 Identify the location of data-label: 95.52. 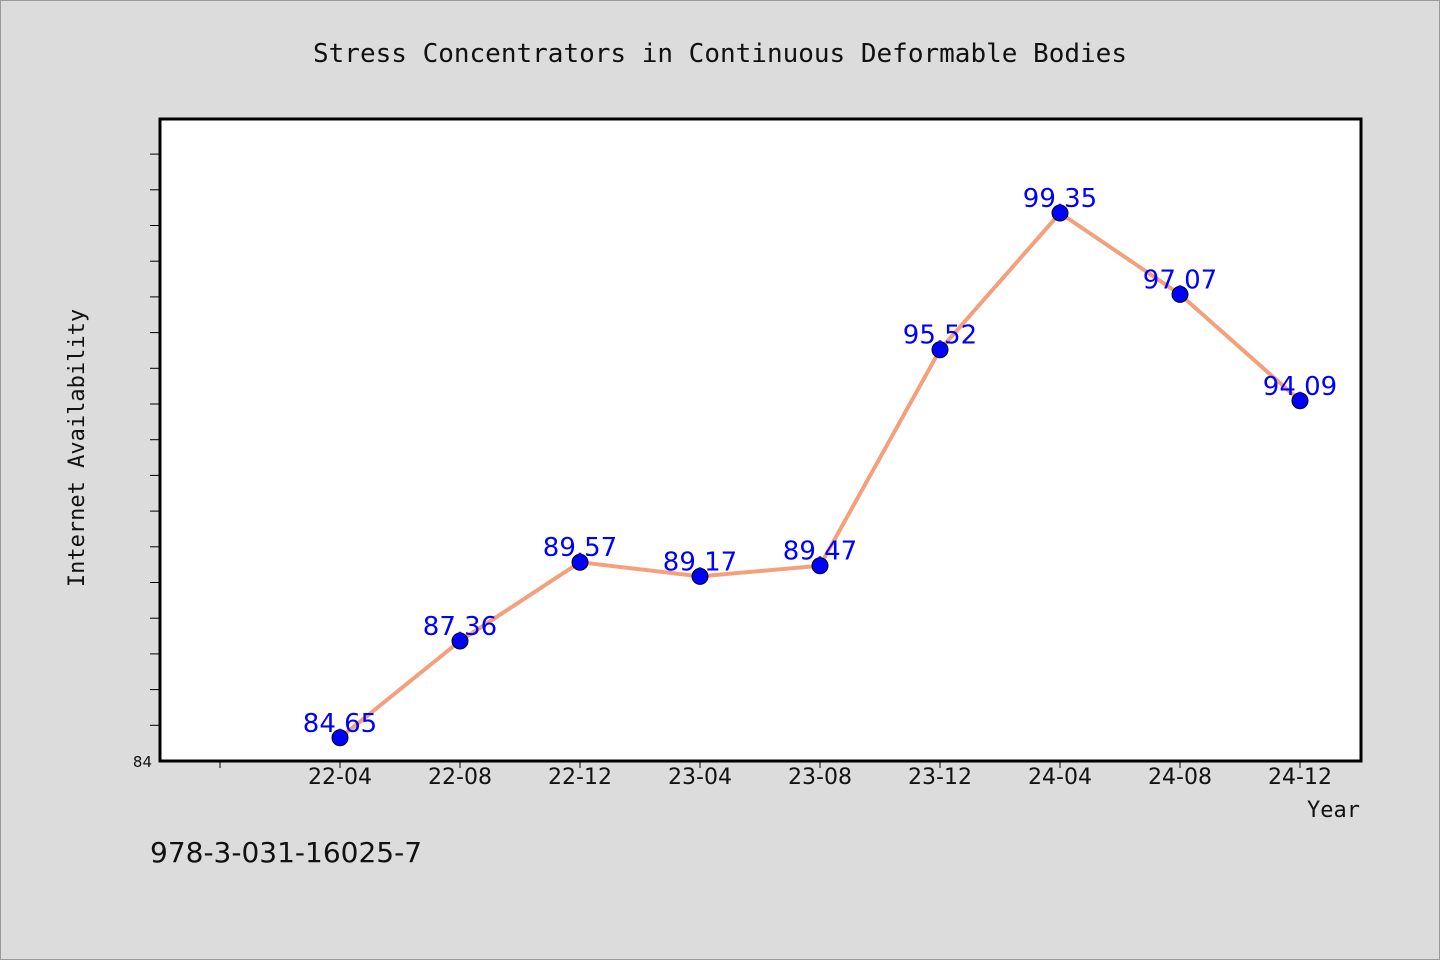
(940, 336).